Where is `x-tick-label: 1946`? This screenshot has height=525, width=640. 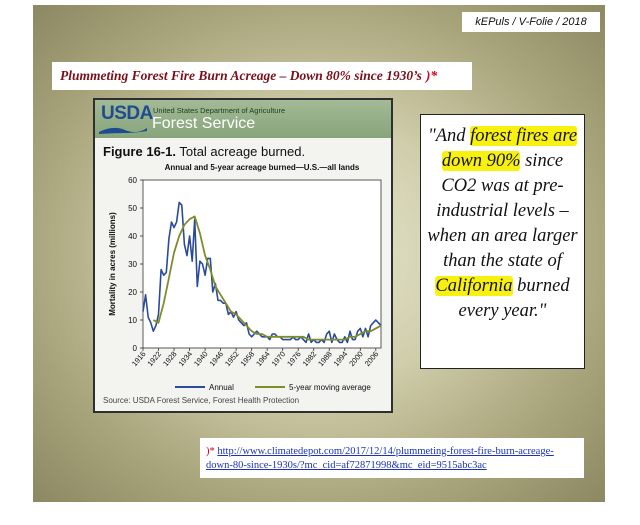
x-tick-label: 1946 is located at coordinates (217, 359).